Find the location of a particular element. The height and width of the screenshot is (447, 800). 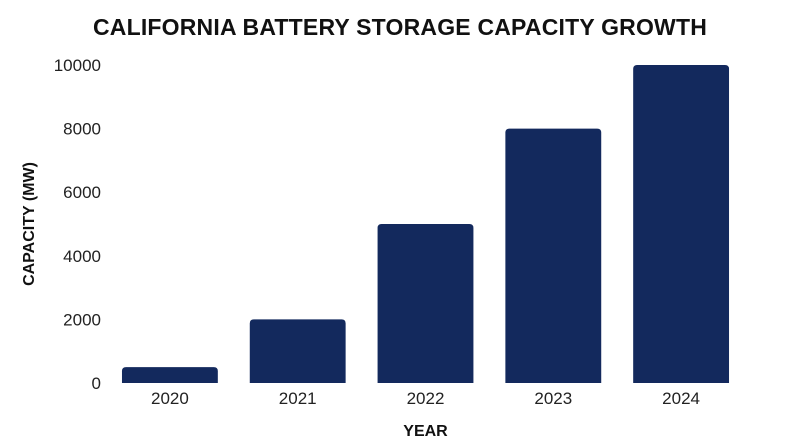

y-tick-label: 8000 is located at coordinates (82, 129).